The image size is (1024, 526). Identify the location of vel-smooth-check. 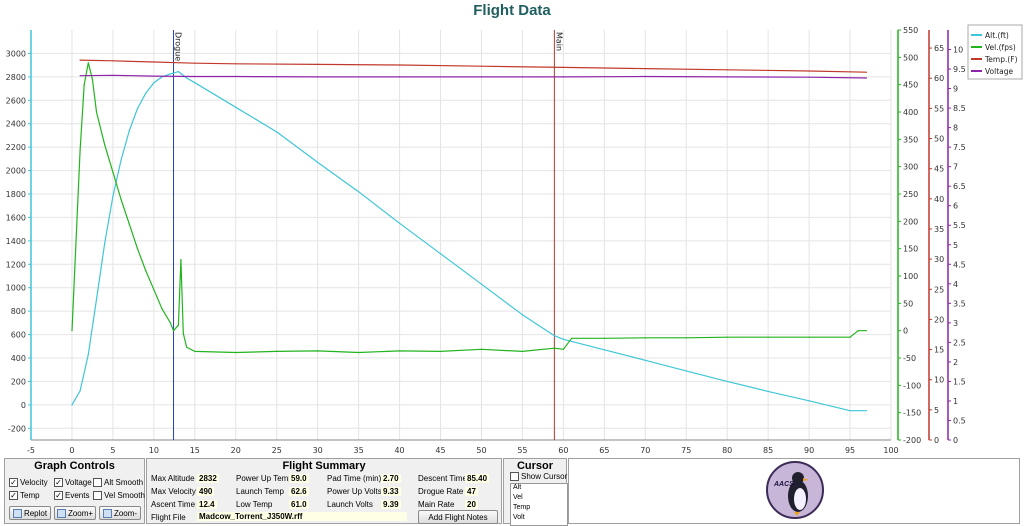
(97, 495).